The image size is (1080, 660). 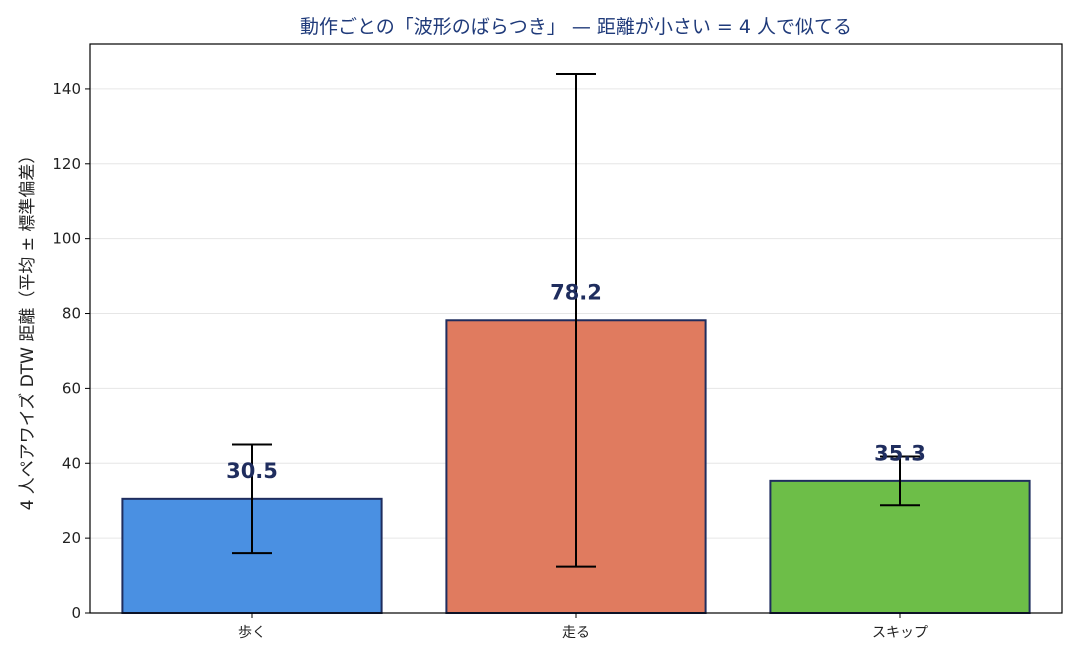 I want to click on x-axis-ticks: 歩く 走る スキップ, so click(x=583, y=627).